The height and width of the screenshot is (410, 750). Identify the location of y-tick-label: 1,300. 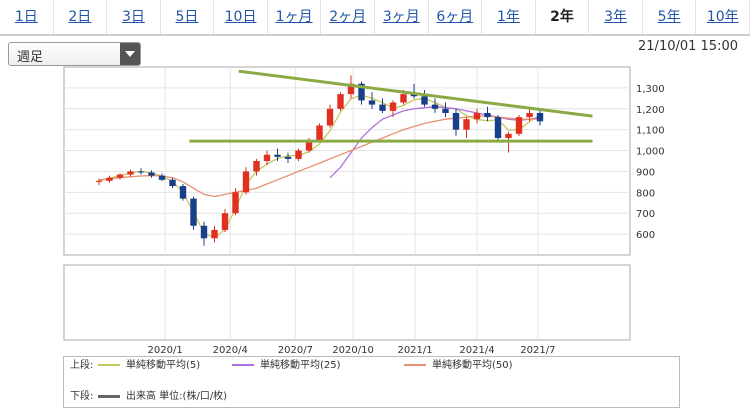
(650, 89).